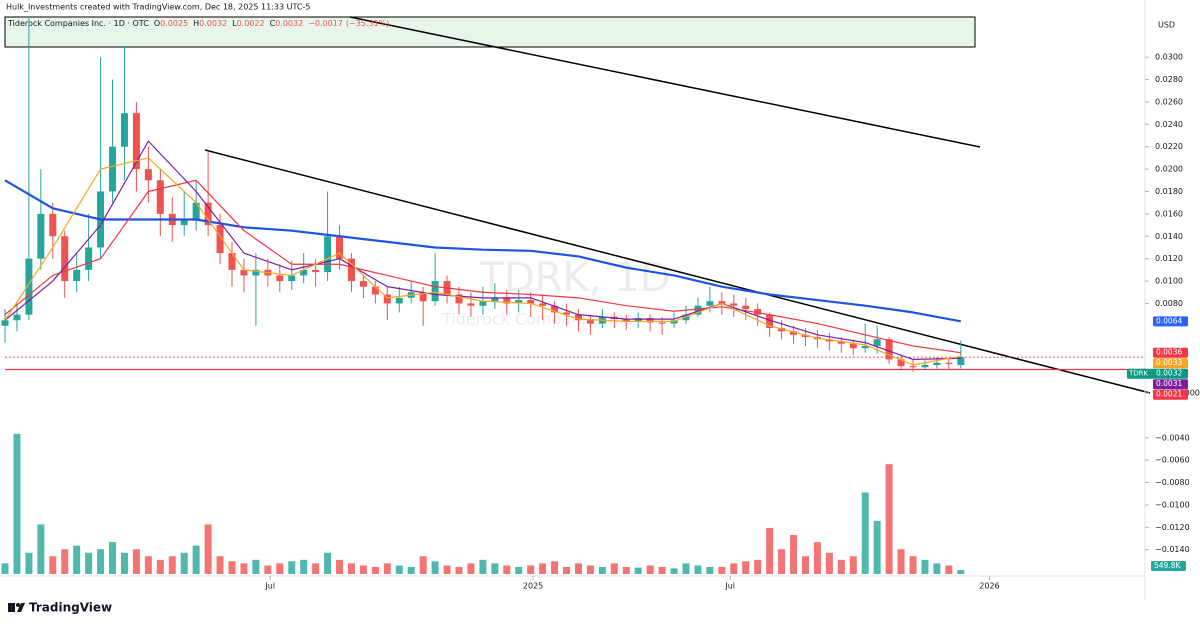 The height and width of the screenshot is (626, 1200). What do you see at coordinates (1169, 213) in the screenshot?
I see `y-tick-label: 0.0160` at bounding box center [1169, 213].